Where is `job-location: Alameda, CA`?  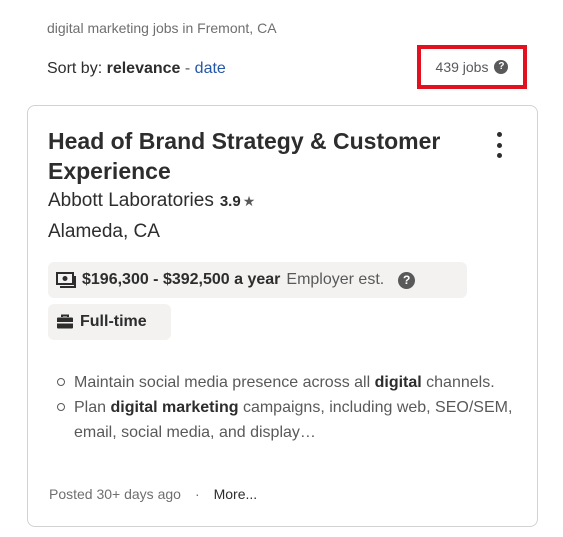 job-location: Alameda, CA is located at coordinates (104, 231).